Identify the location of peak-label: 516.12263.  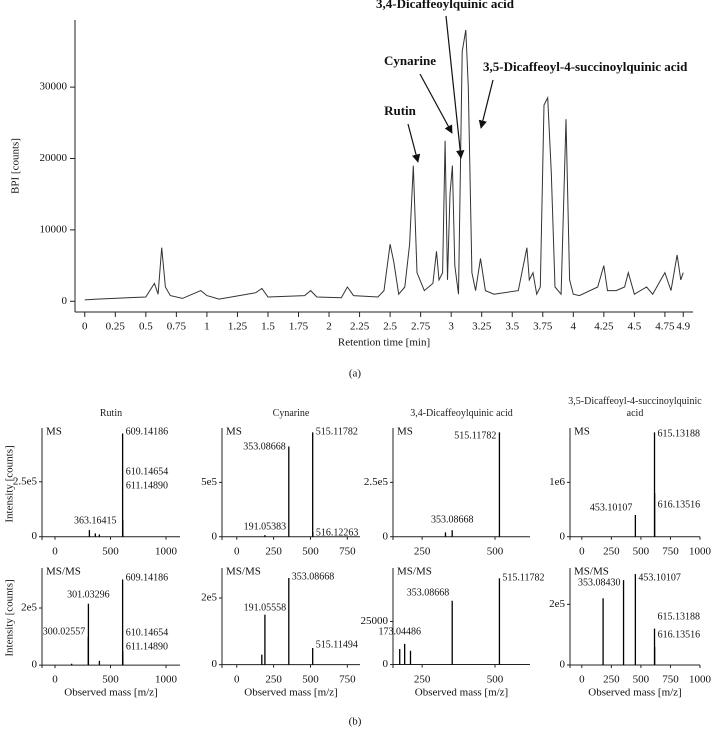
(337, 532).